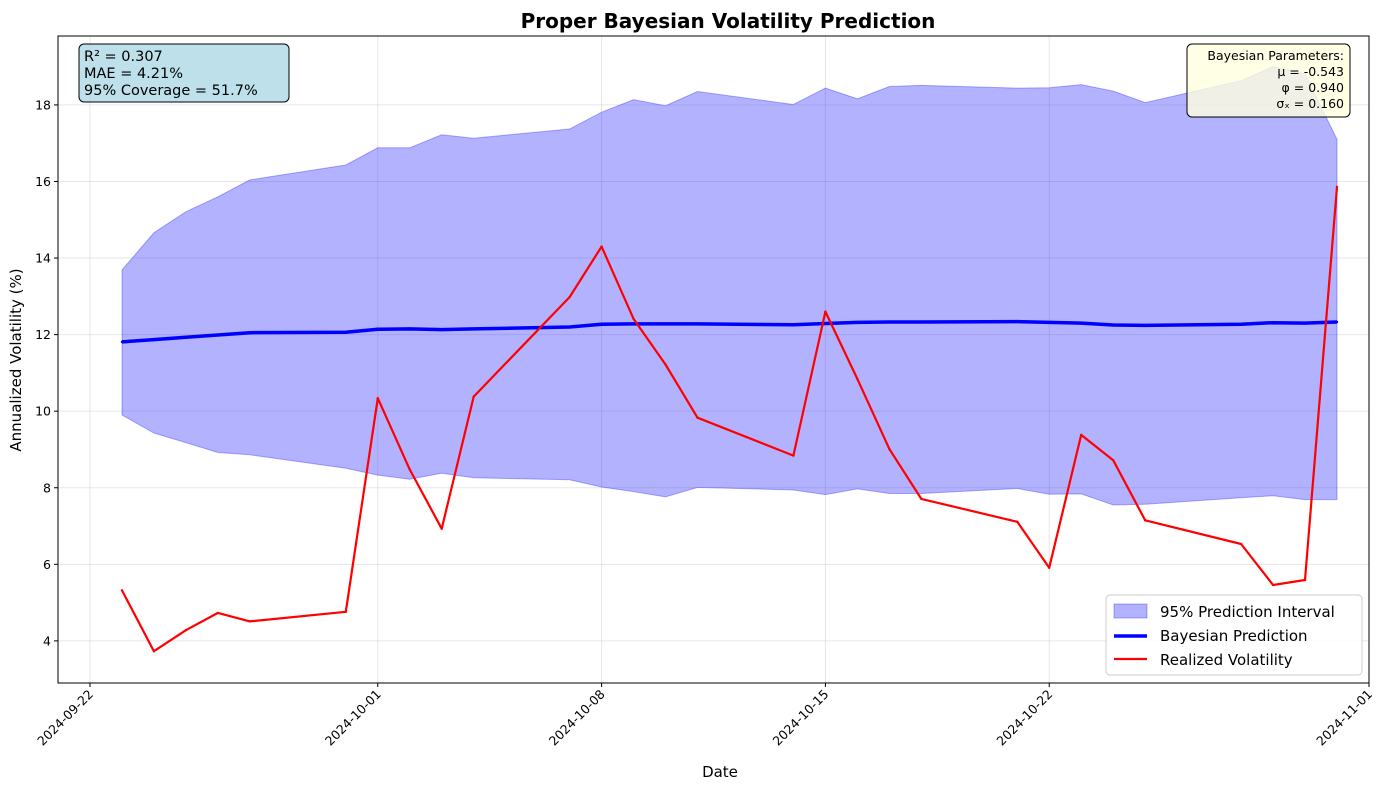  Describe the element at coordinates (353, 718) in the screenshot. I see `x-tick-label: 2024-10-01` at that location.